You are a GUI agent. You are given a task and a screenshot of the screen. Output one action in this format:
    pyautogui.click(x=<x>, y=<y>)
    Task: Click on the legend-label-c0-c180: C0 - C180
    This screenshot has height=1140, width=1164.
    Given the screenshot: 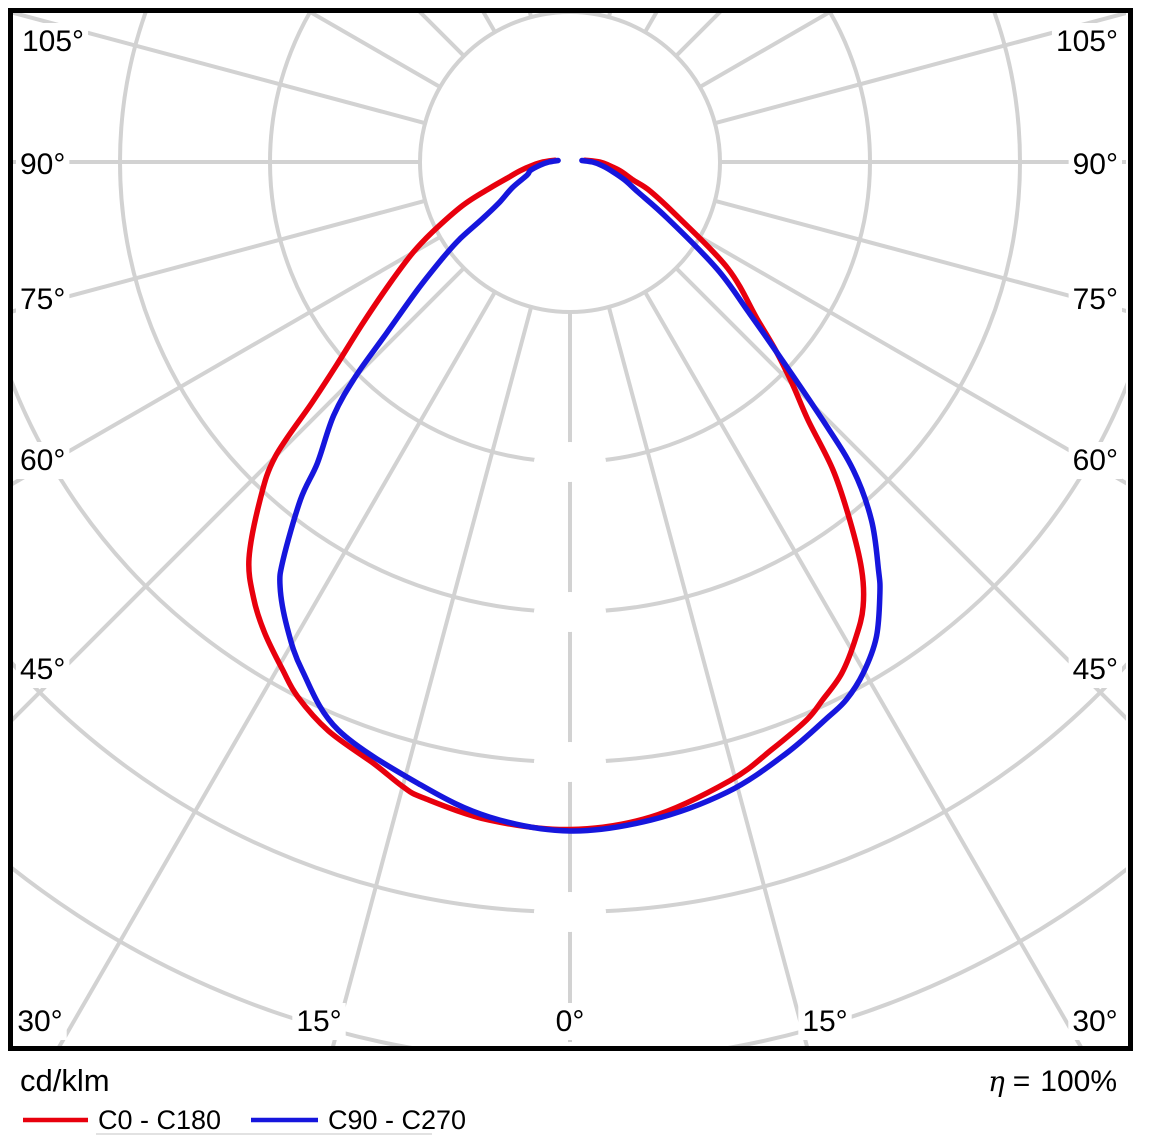 What is the action you would take?
    pyautogui.click(x=159, y=1120)
    